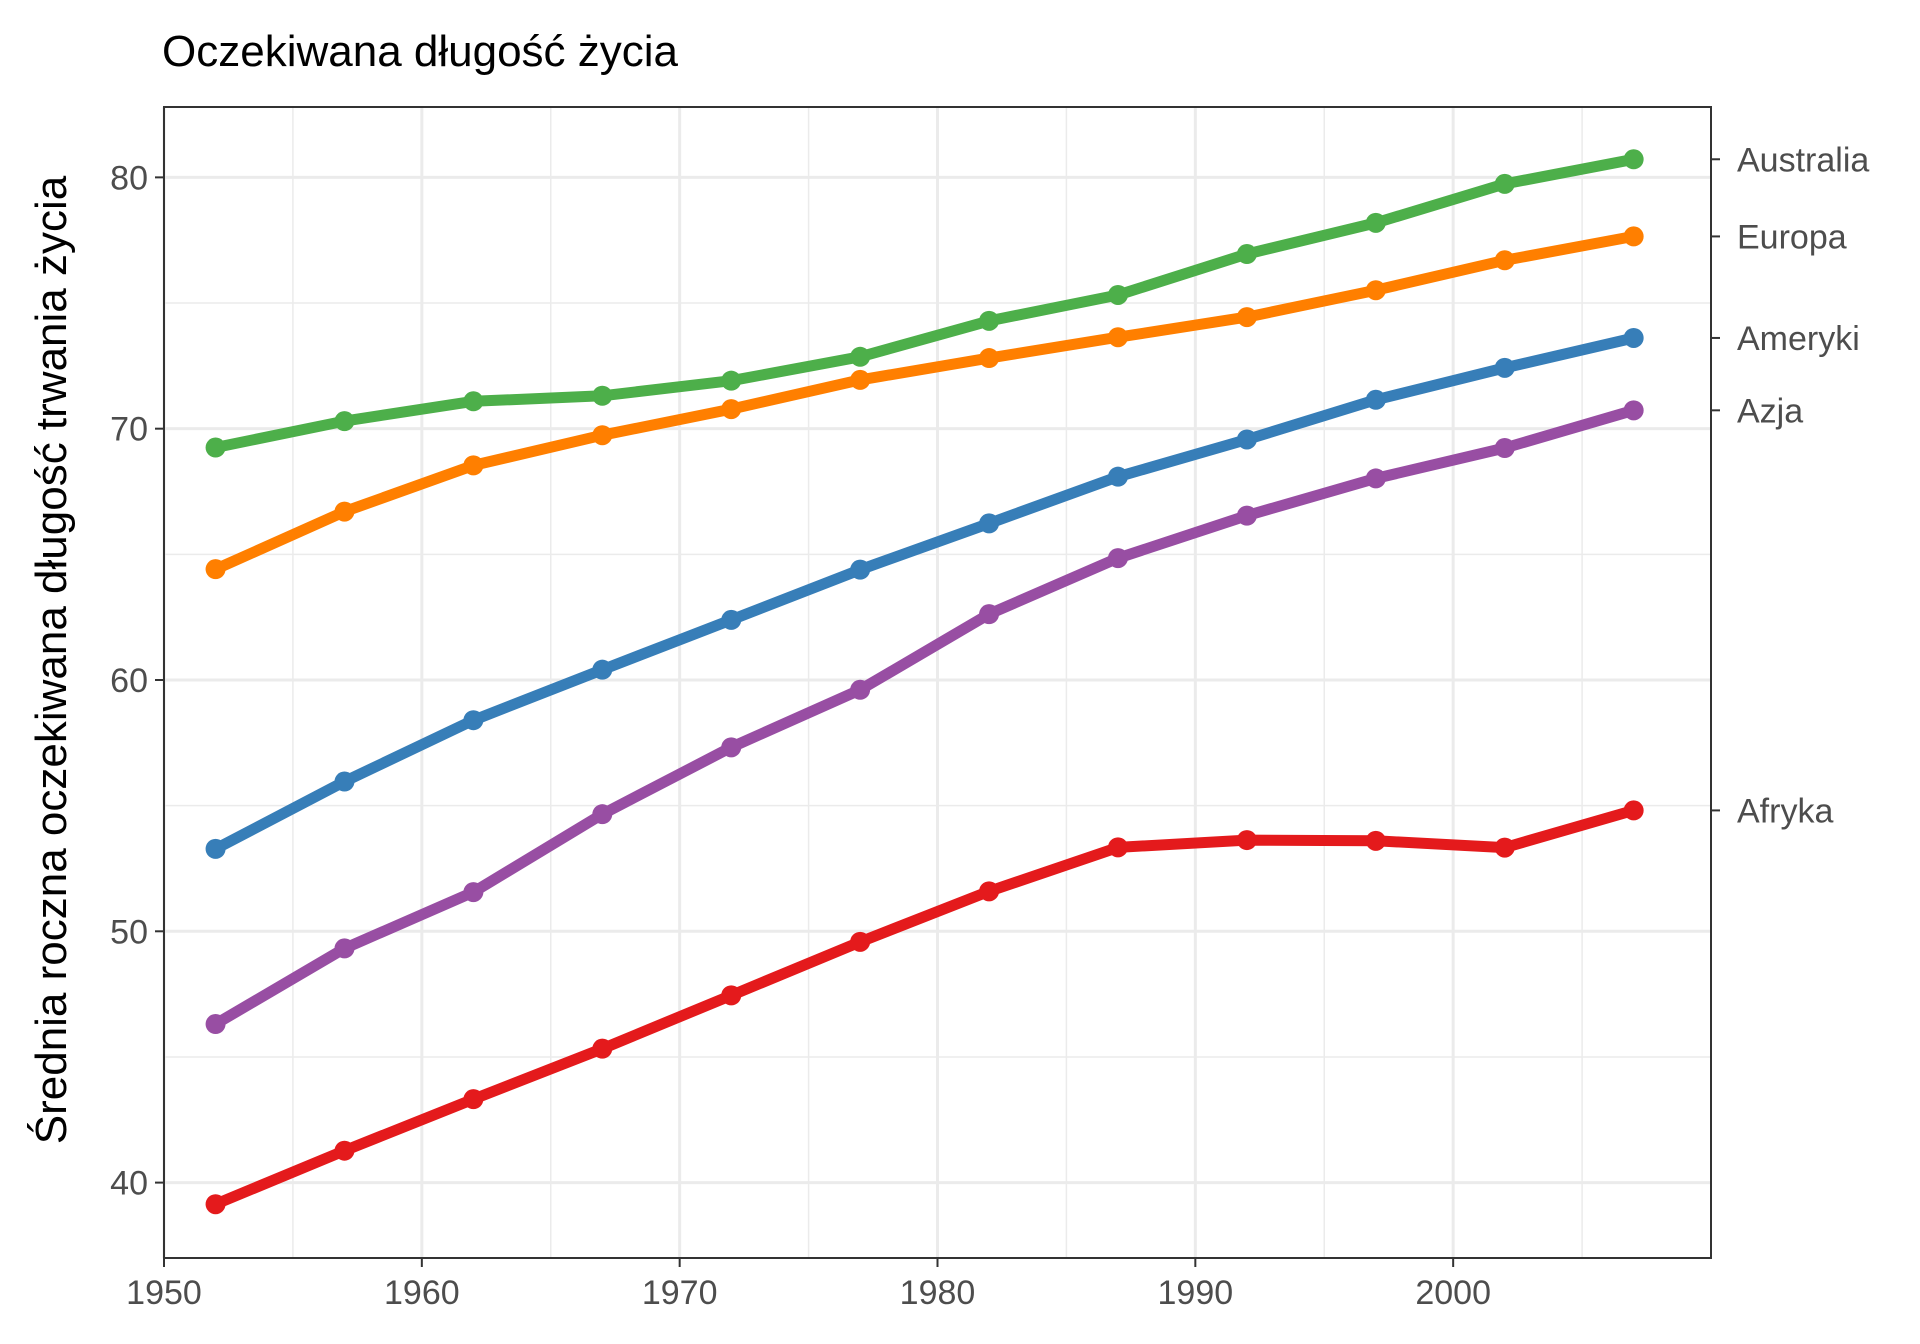 The height and width of the screenshot is (1344, 1920). I want to click on chart-title: Oczekiwana długość życia, so click(420, 51).